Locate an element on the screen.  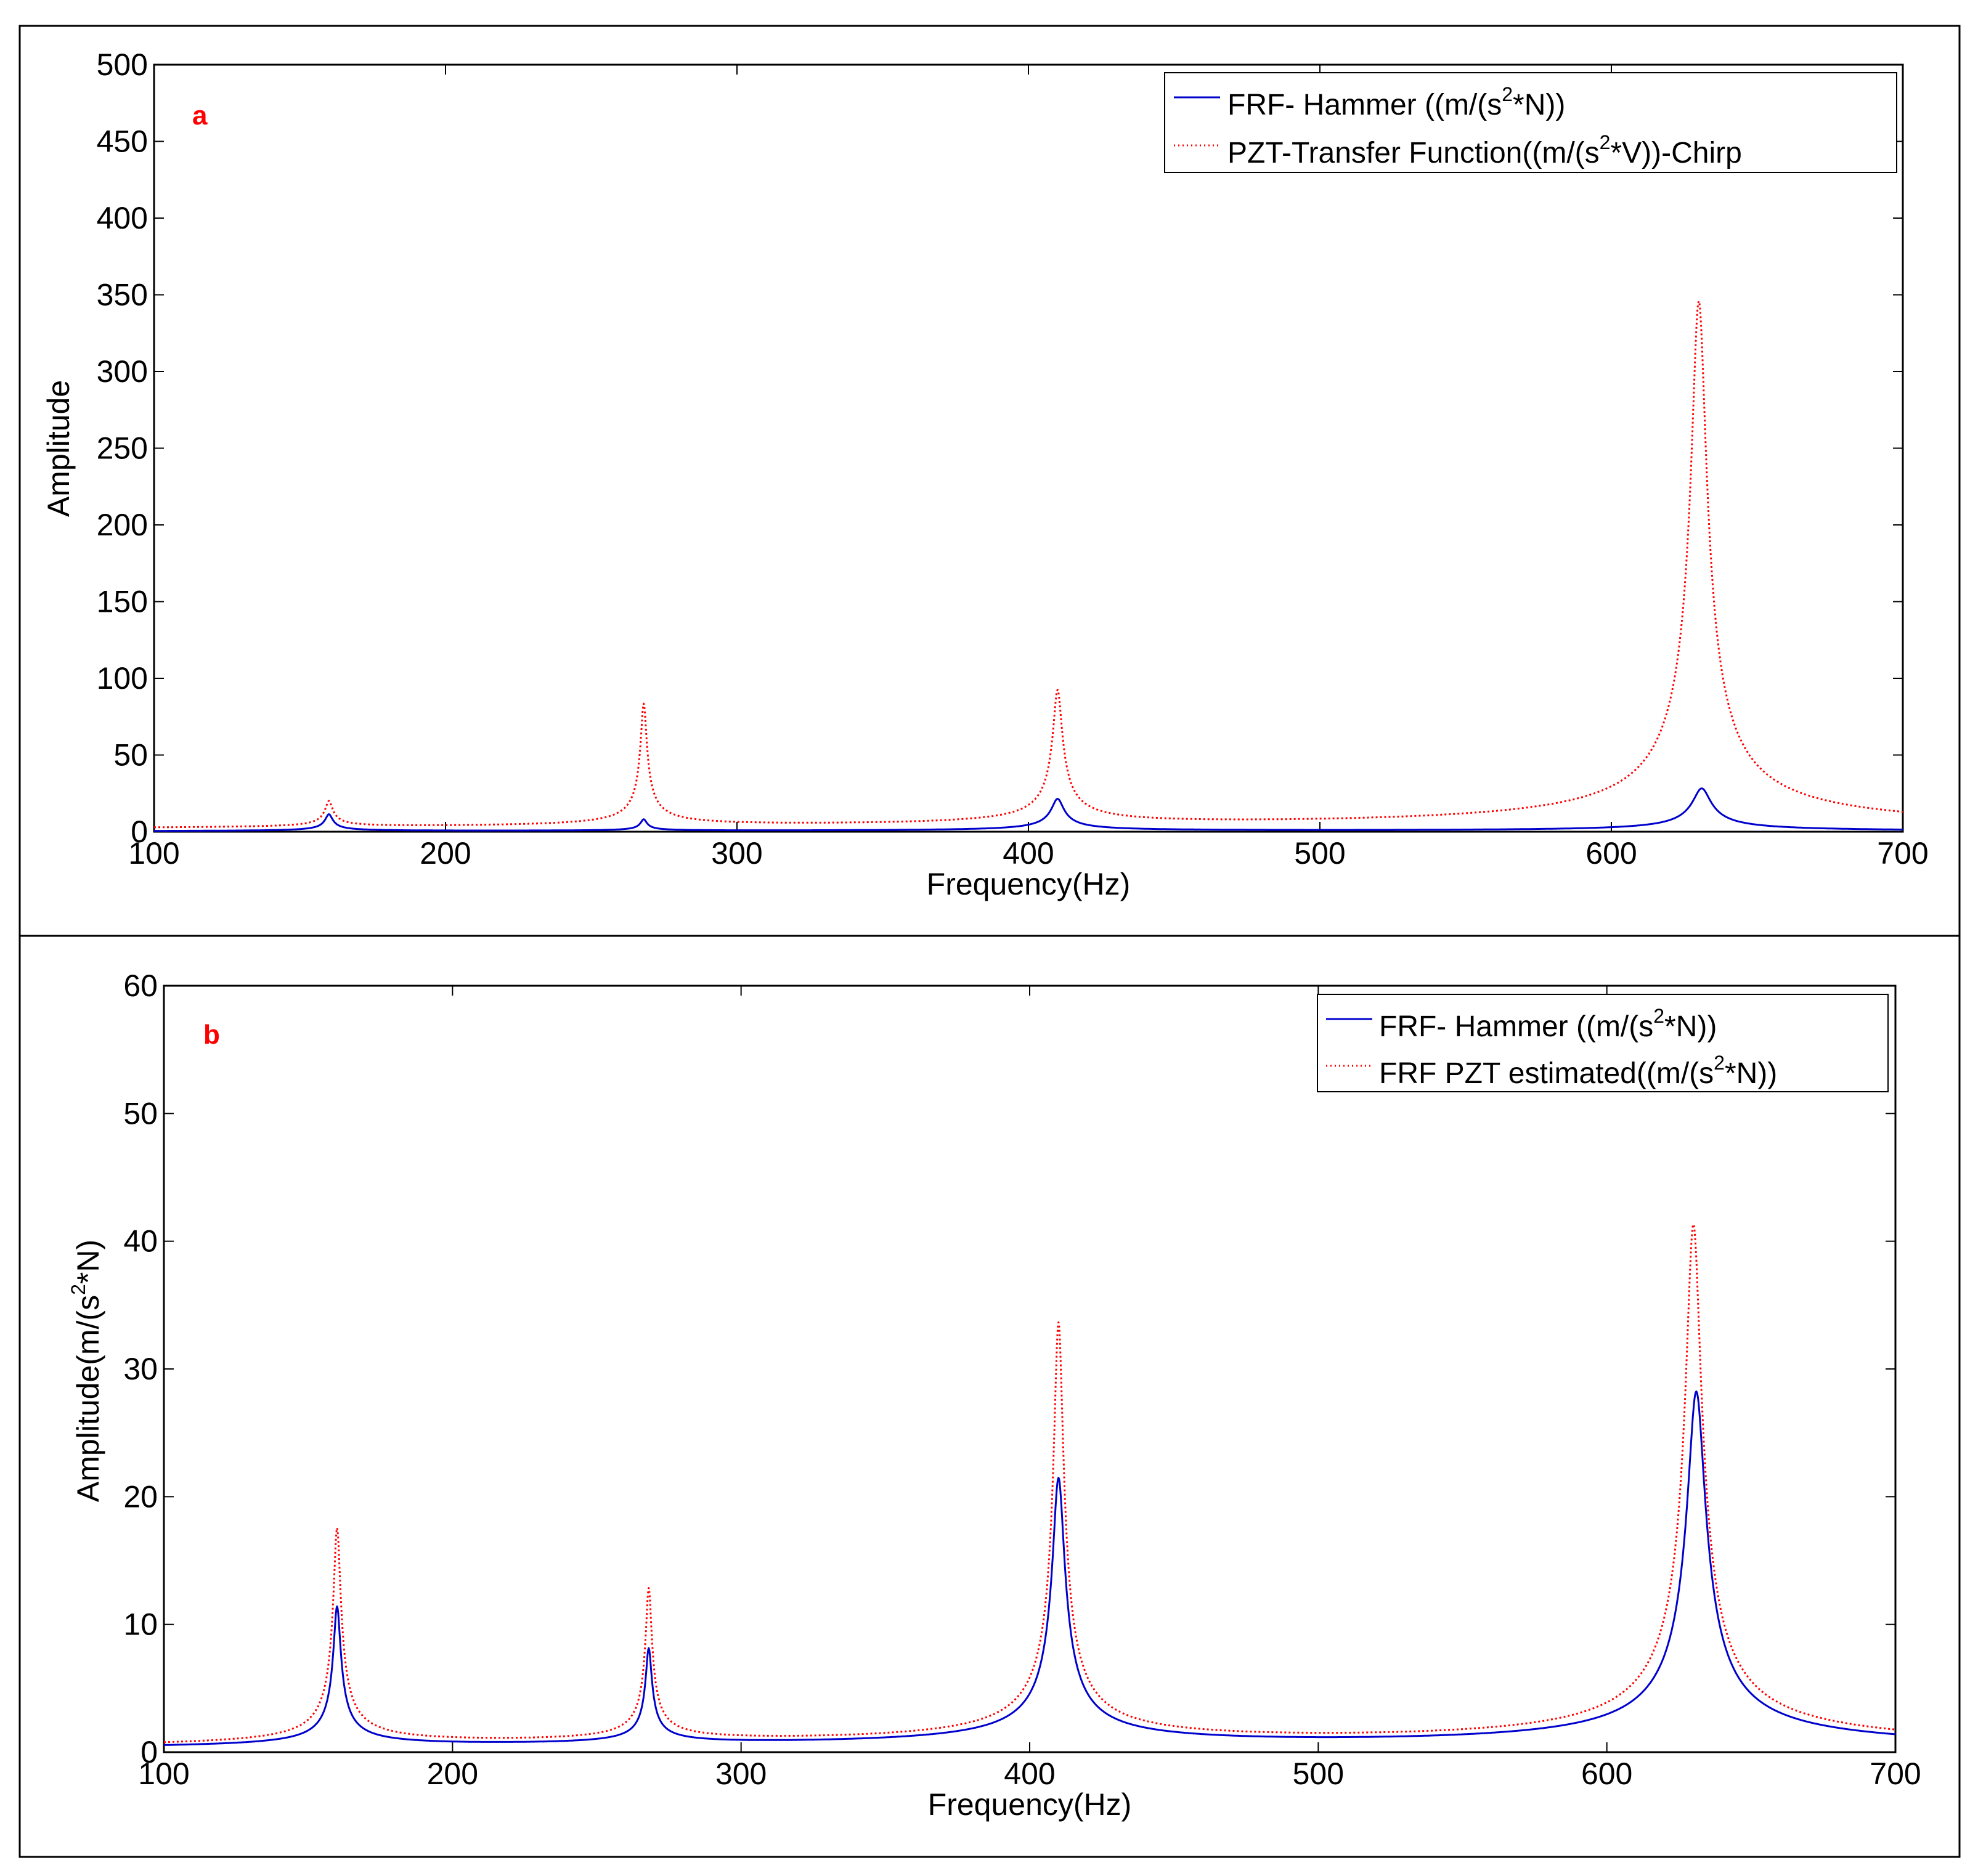
x-tick-label-a-3: 400 is located at coordinates (1028, 853).